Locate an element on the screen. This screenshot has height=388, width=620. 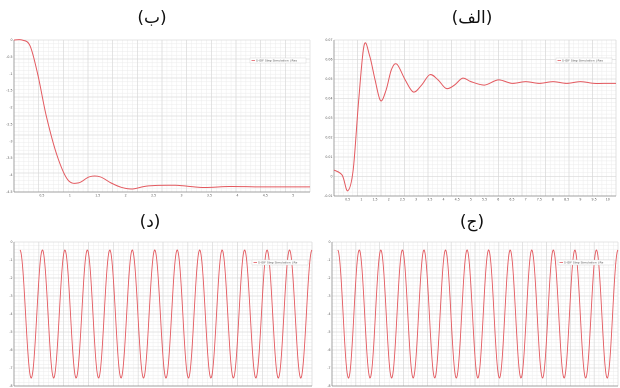
y-tick-label: 0.01 is located at coordinates (328, 157).